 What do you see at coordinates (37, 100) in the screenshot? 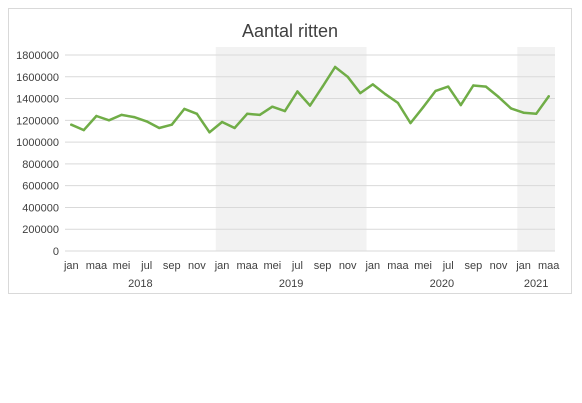
I see `y-tick-label: 1400000` at bounding box center [37, 100].